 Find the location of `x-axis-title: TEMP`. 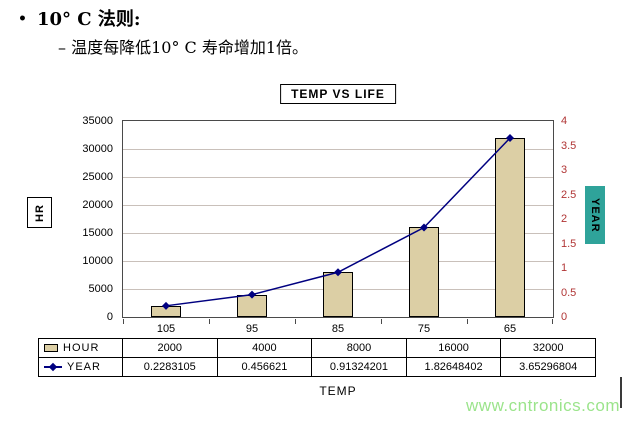

x-axis-title: TEMP is located at coordinates (338, 391).